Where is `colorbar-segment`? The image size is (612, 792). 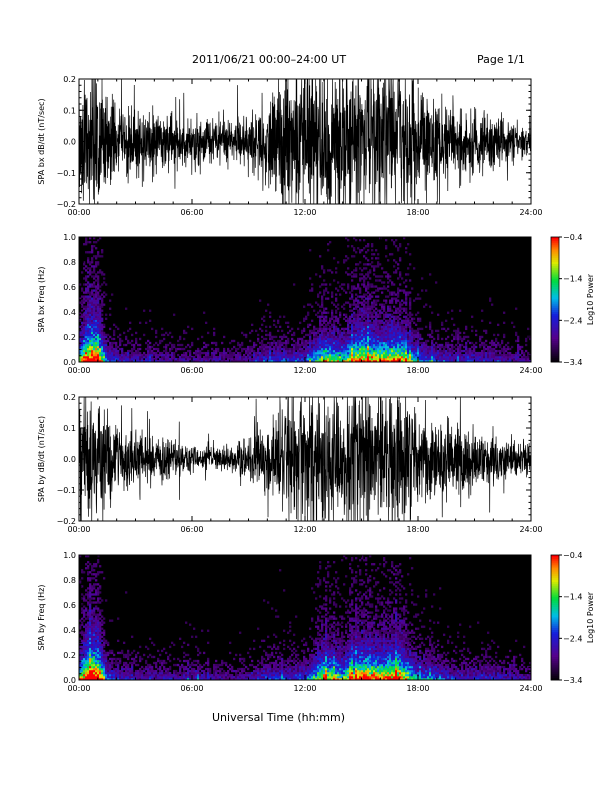 colorbar-segment is located at coordinates (555, 330).